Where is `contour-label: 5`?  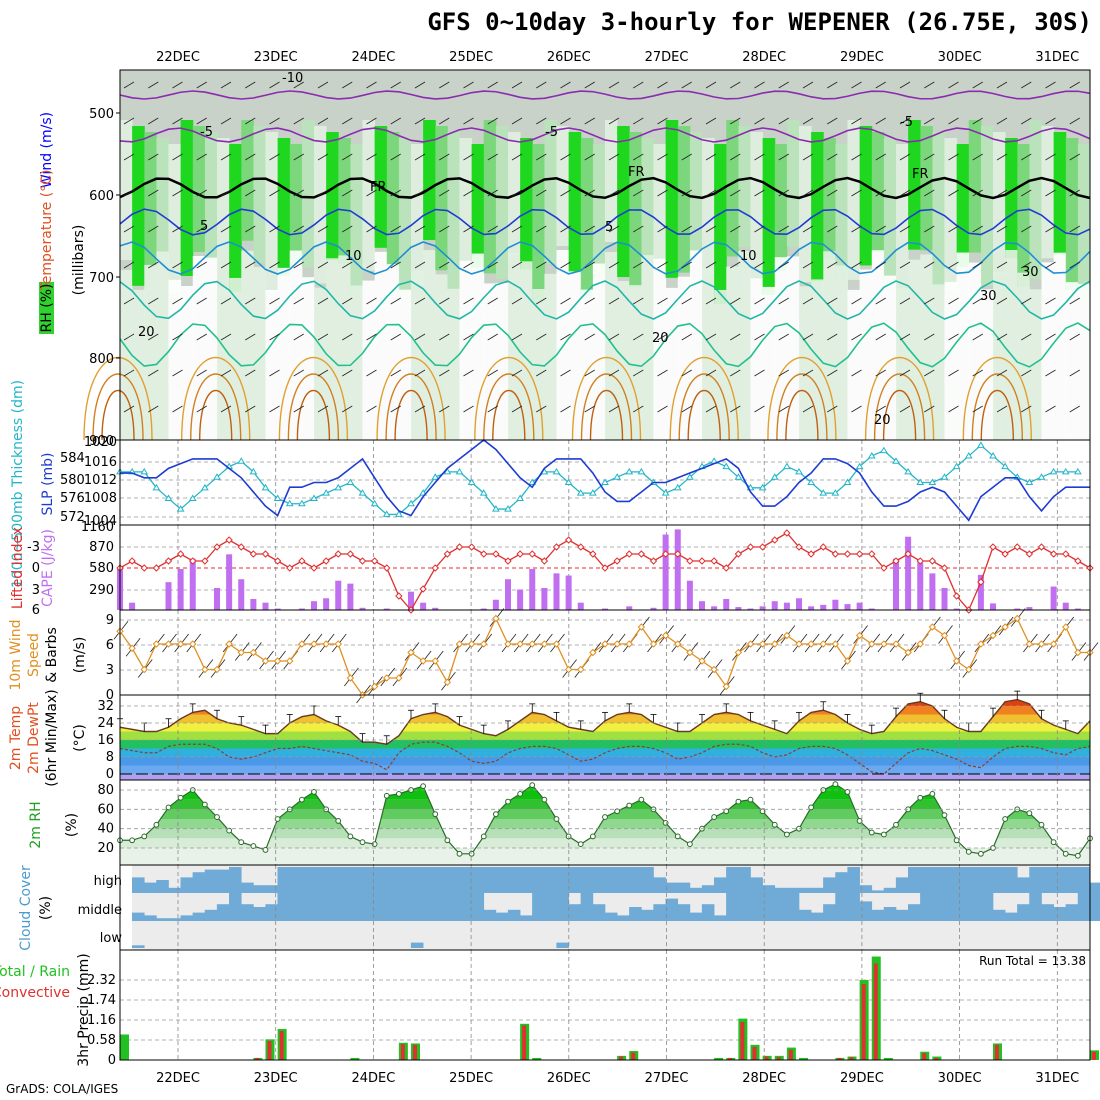
contour-label: 5 is located at coordinates (204, 226).